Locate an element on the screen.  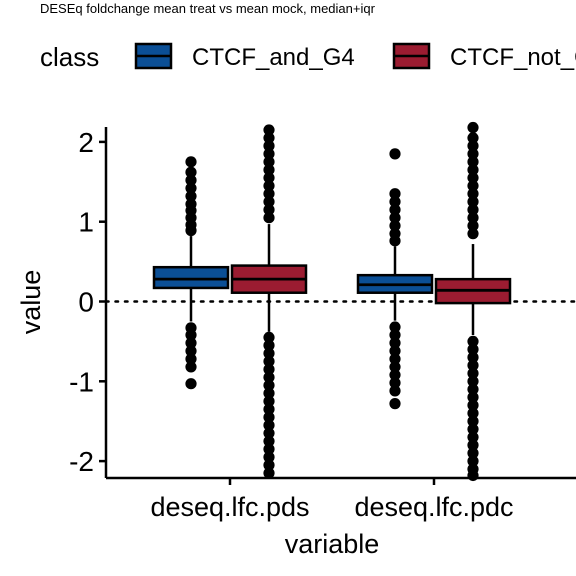
legend-item-CTCF_and_G4: CTCF_and_G4 is located at coordinates (244, 56).